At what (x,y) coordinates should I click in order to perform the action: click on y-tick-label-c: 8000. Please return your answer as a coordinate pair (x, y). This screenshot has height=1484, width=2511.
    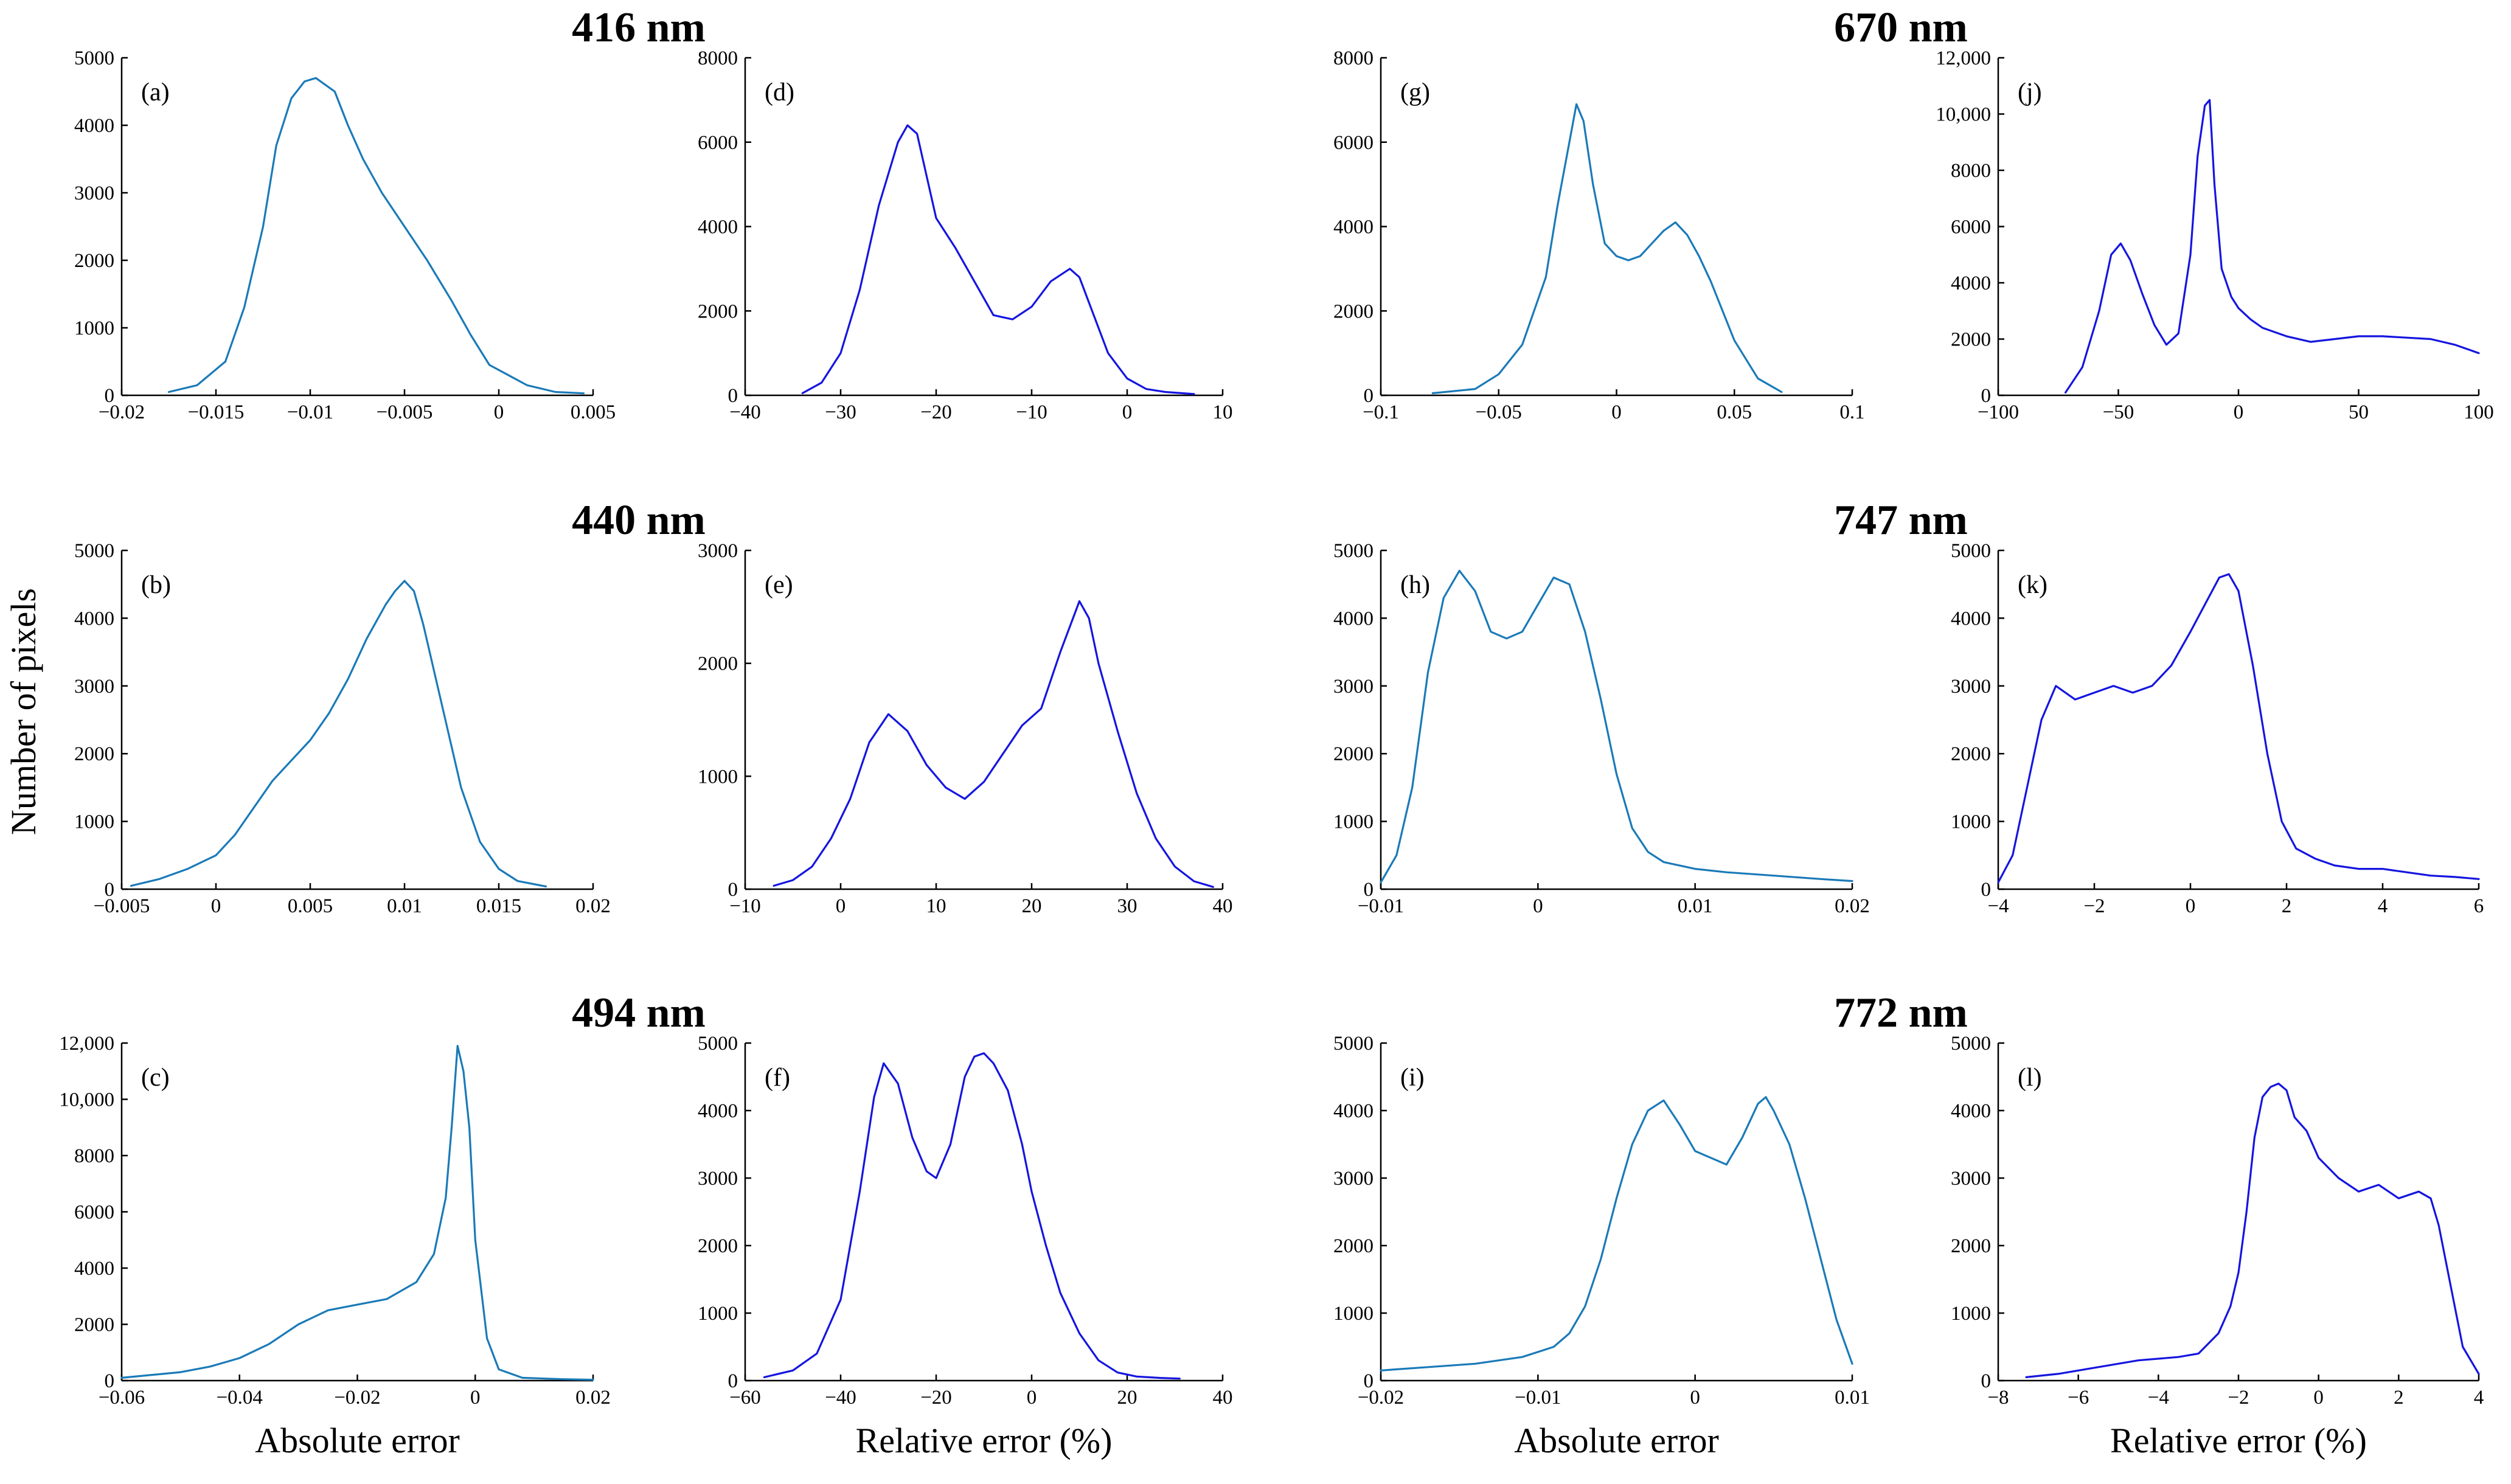
    Looking at the image, I should click on (94, 1156).